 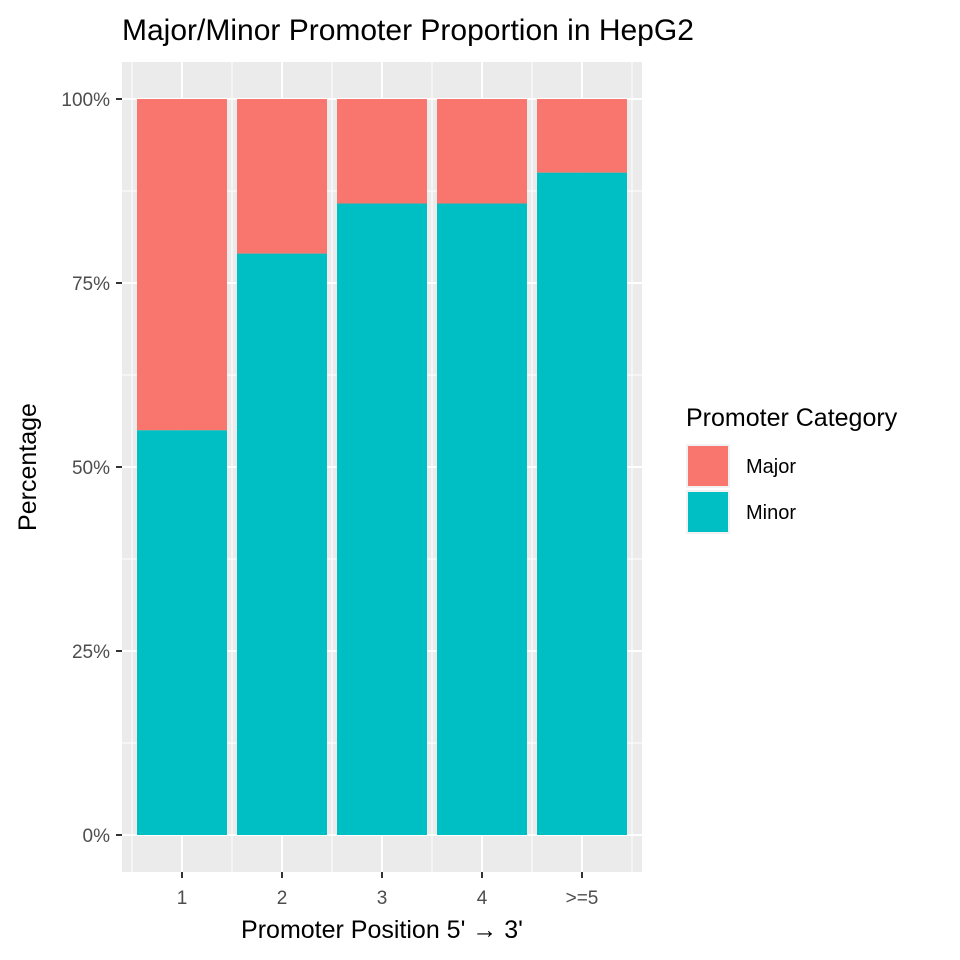 I want to click on legend-label-major: Major, so click(x=771, y=467).